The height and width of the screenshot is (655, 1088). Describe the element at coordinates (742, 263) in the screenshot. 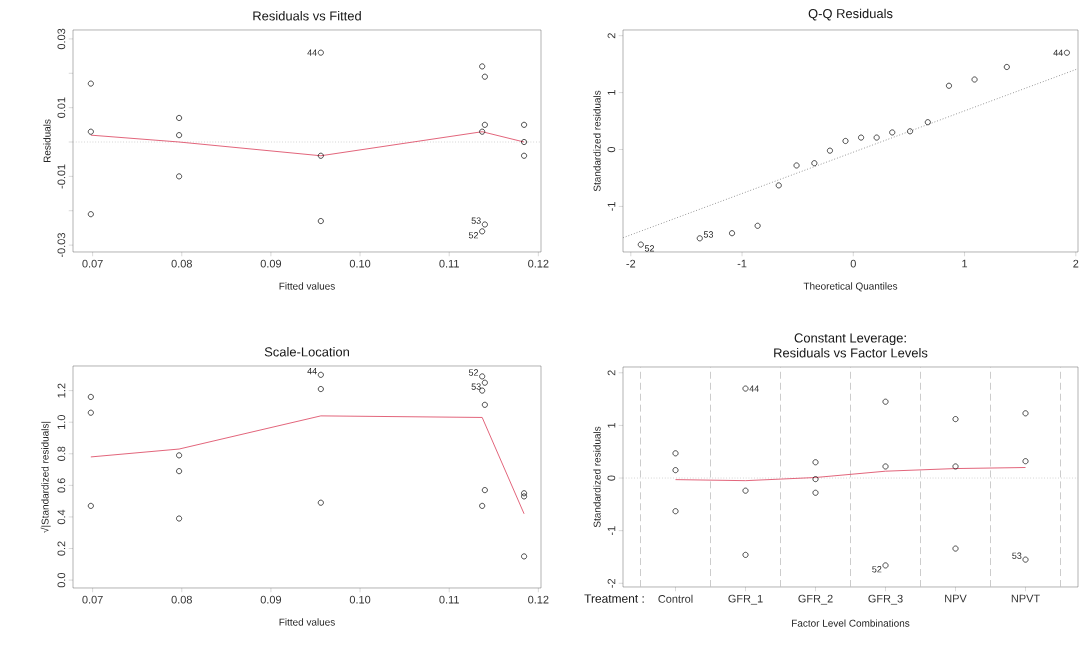

I see `x-tick-label: -1` at that location.